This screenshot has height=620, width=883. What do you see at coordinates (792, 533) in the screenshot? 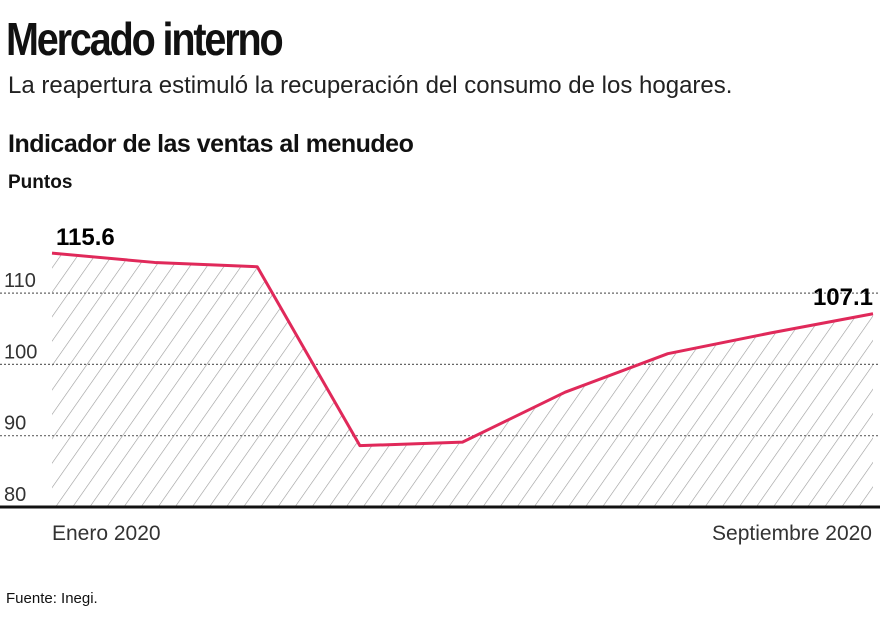
I see `x-tick-label: Septiembre 2020` at bounding box center [792, 533].